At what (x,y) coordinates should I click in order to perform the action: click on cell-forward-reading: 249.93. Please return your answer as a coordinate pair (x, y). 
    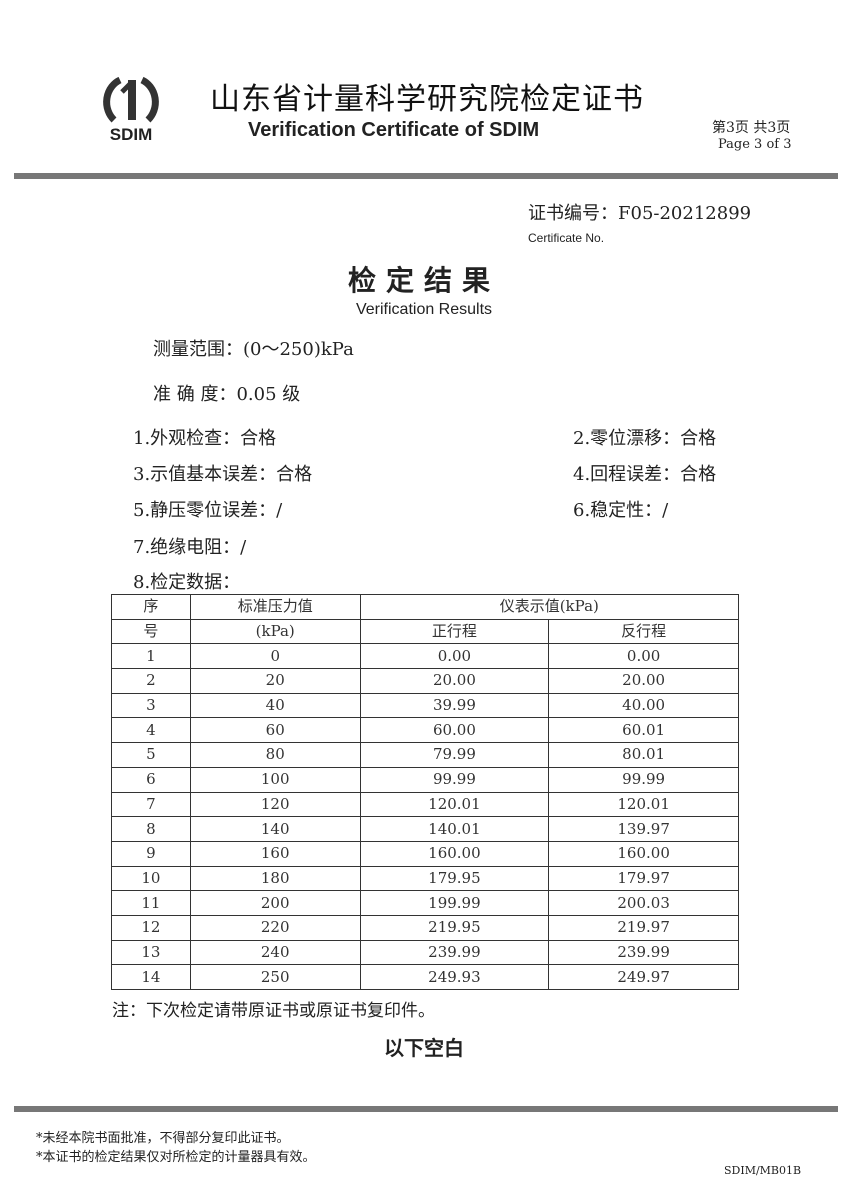
    Looking at the image, I should click on (454, 977).